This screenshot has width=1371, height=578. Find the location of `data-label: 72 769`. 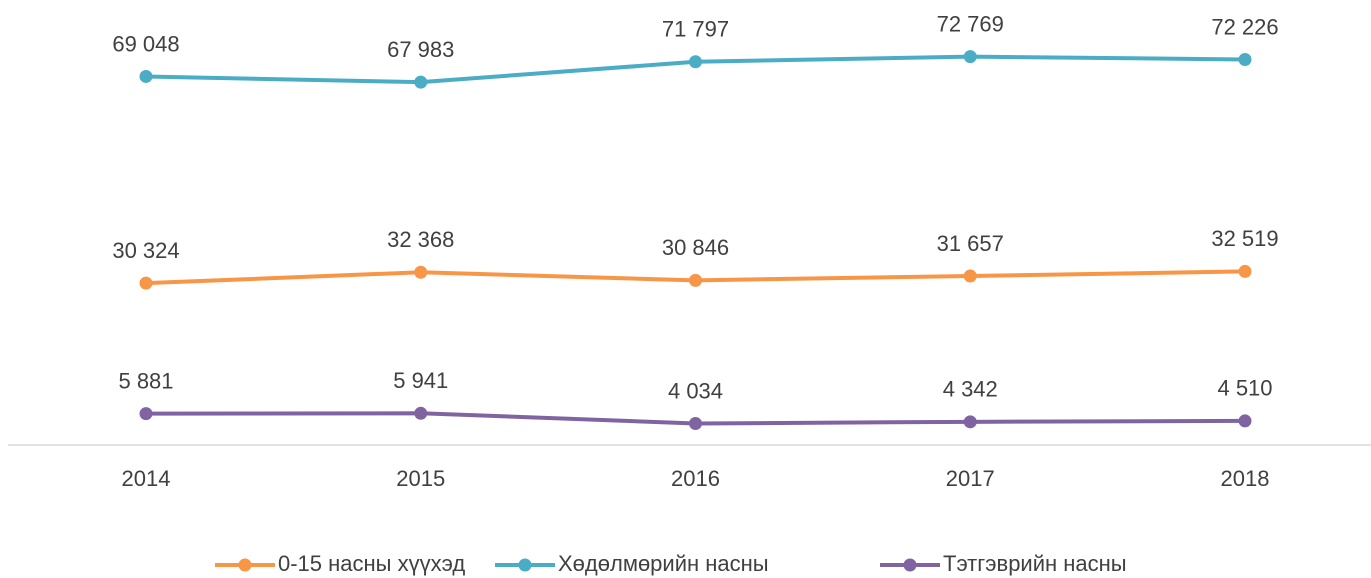

data-label: 72 769 is located at coordinates (970, 23).